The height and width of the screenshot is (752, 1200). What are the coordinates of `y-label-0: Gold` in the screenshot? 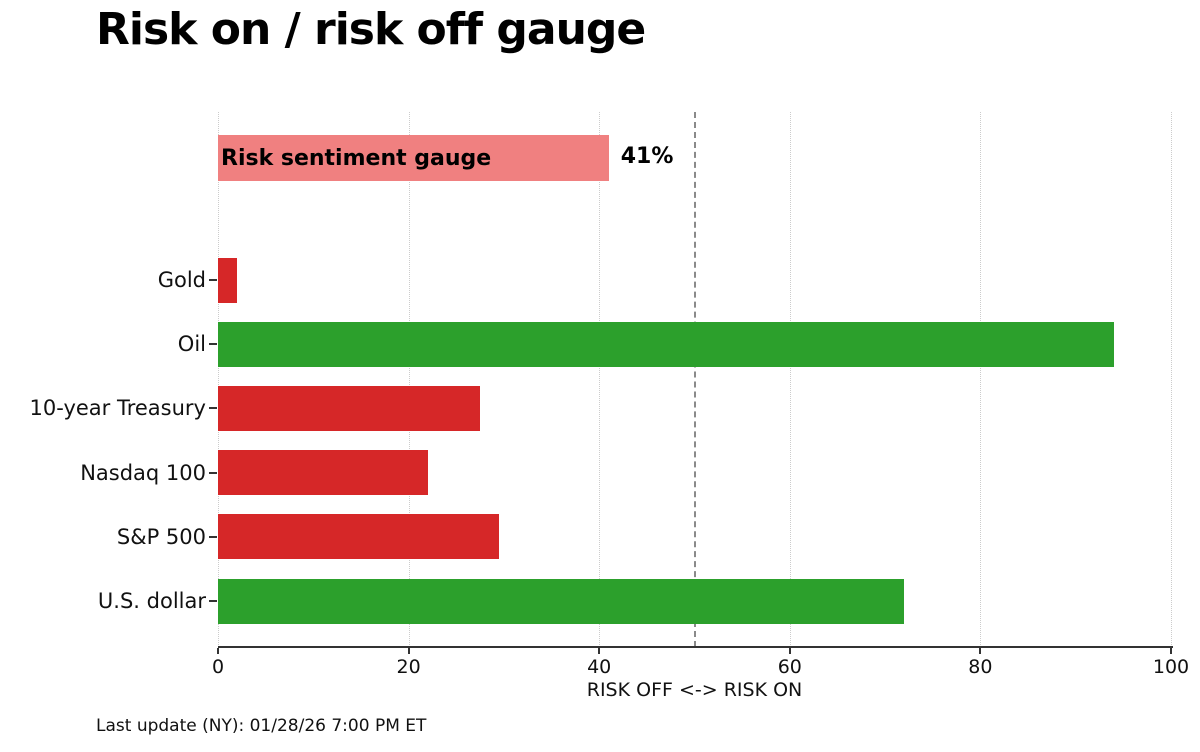 It's located at (181, 280).